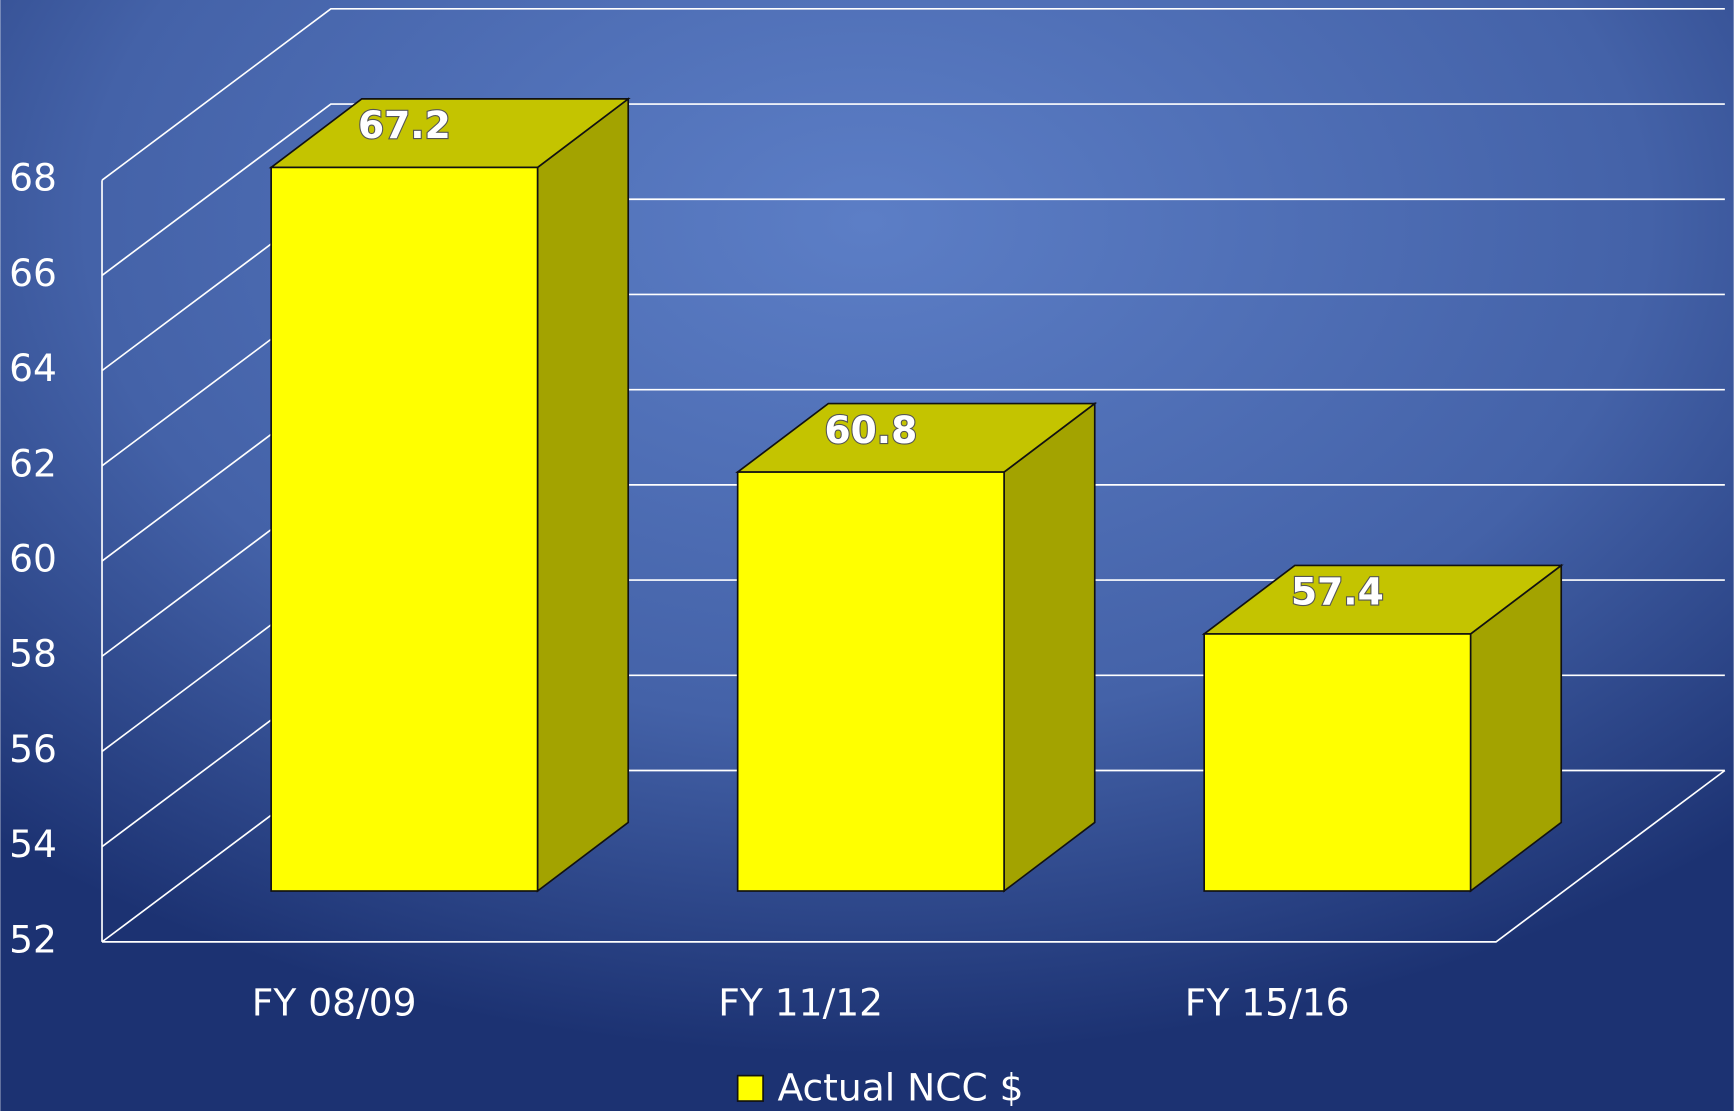 The width and height of the screenshot is (1734, 1111). Describe the element at coordinates (33, 844) in the screenshot. I see `y-tick-label: 54` at that location.